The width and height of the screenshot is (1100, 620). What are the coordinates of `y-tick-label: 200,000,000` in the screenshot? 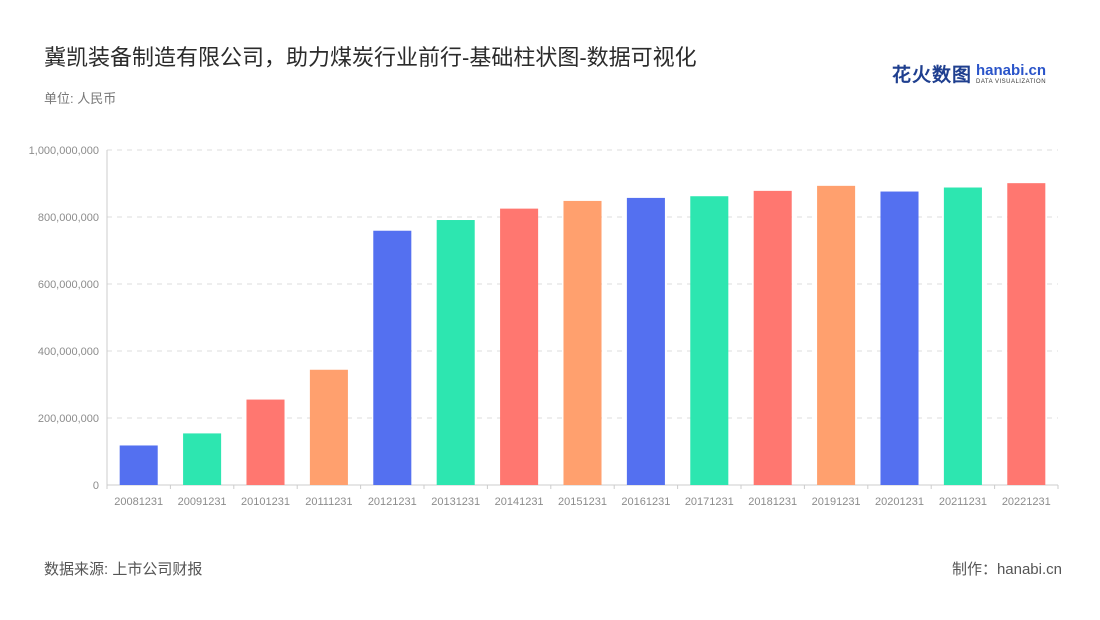 It's located at (68, 419).